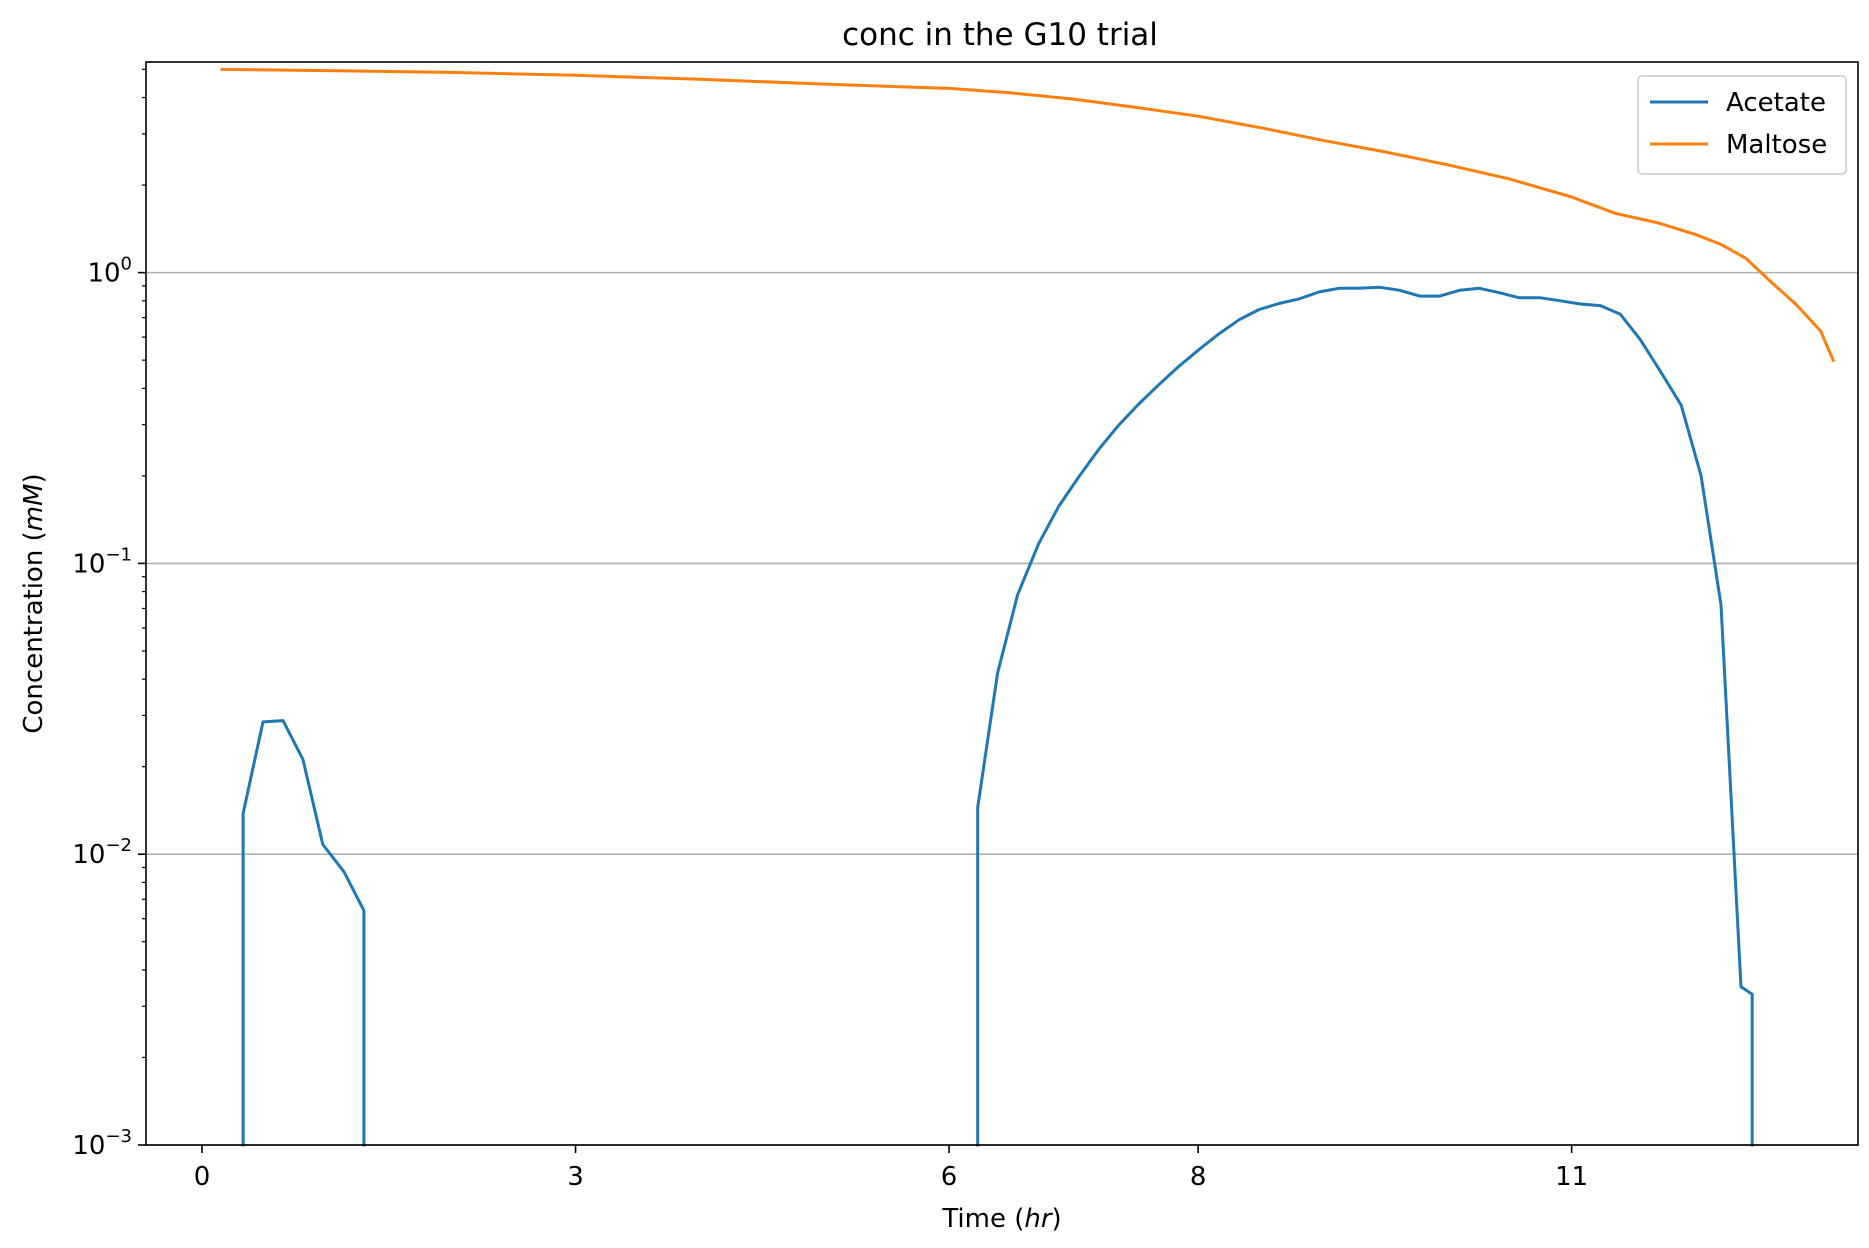  I want to click on legend-label-maltose: Maltose, so click(1776, 145).